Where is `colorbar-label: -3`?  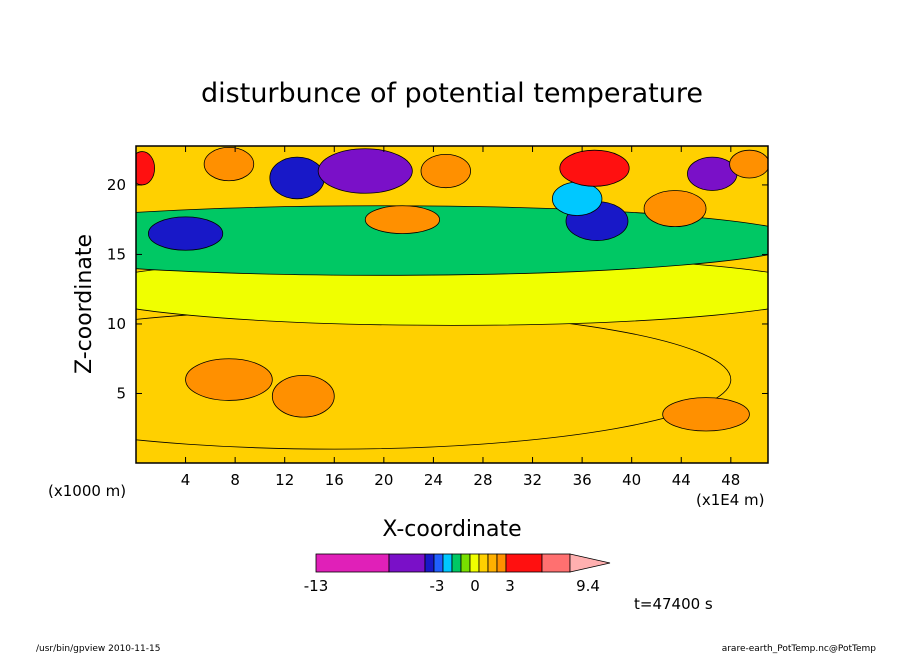
colorbar-label: -3 is located at coordinates (437, 586).